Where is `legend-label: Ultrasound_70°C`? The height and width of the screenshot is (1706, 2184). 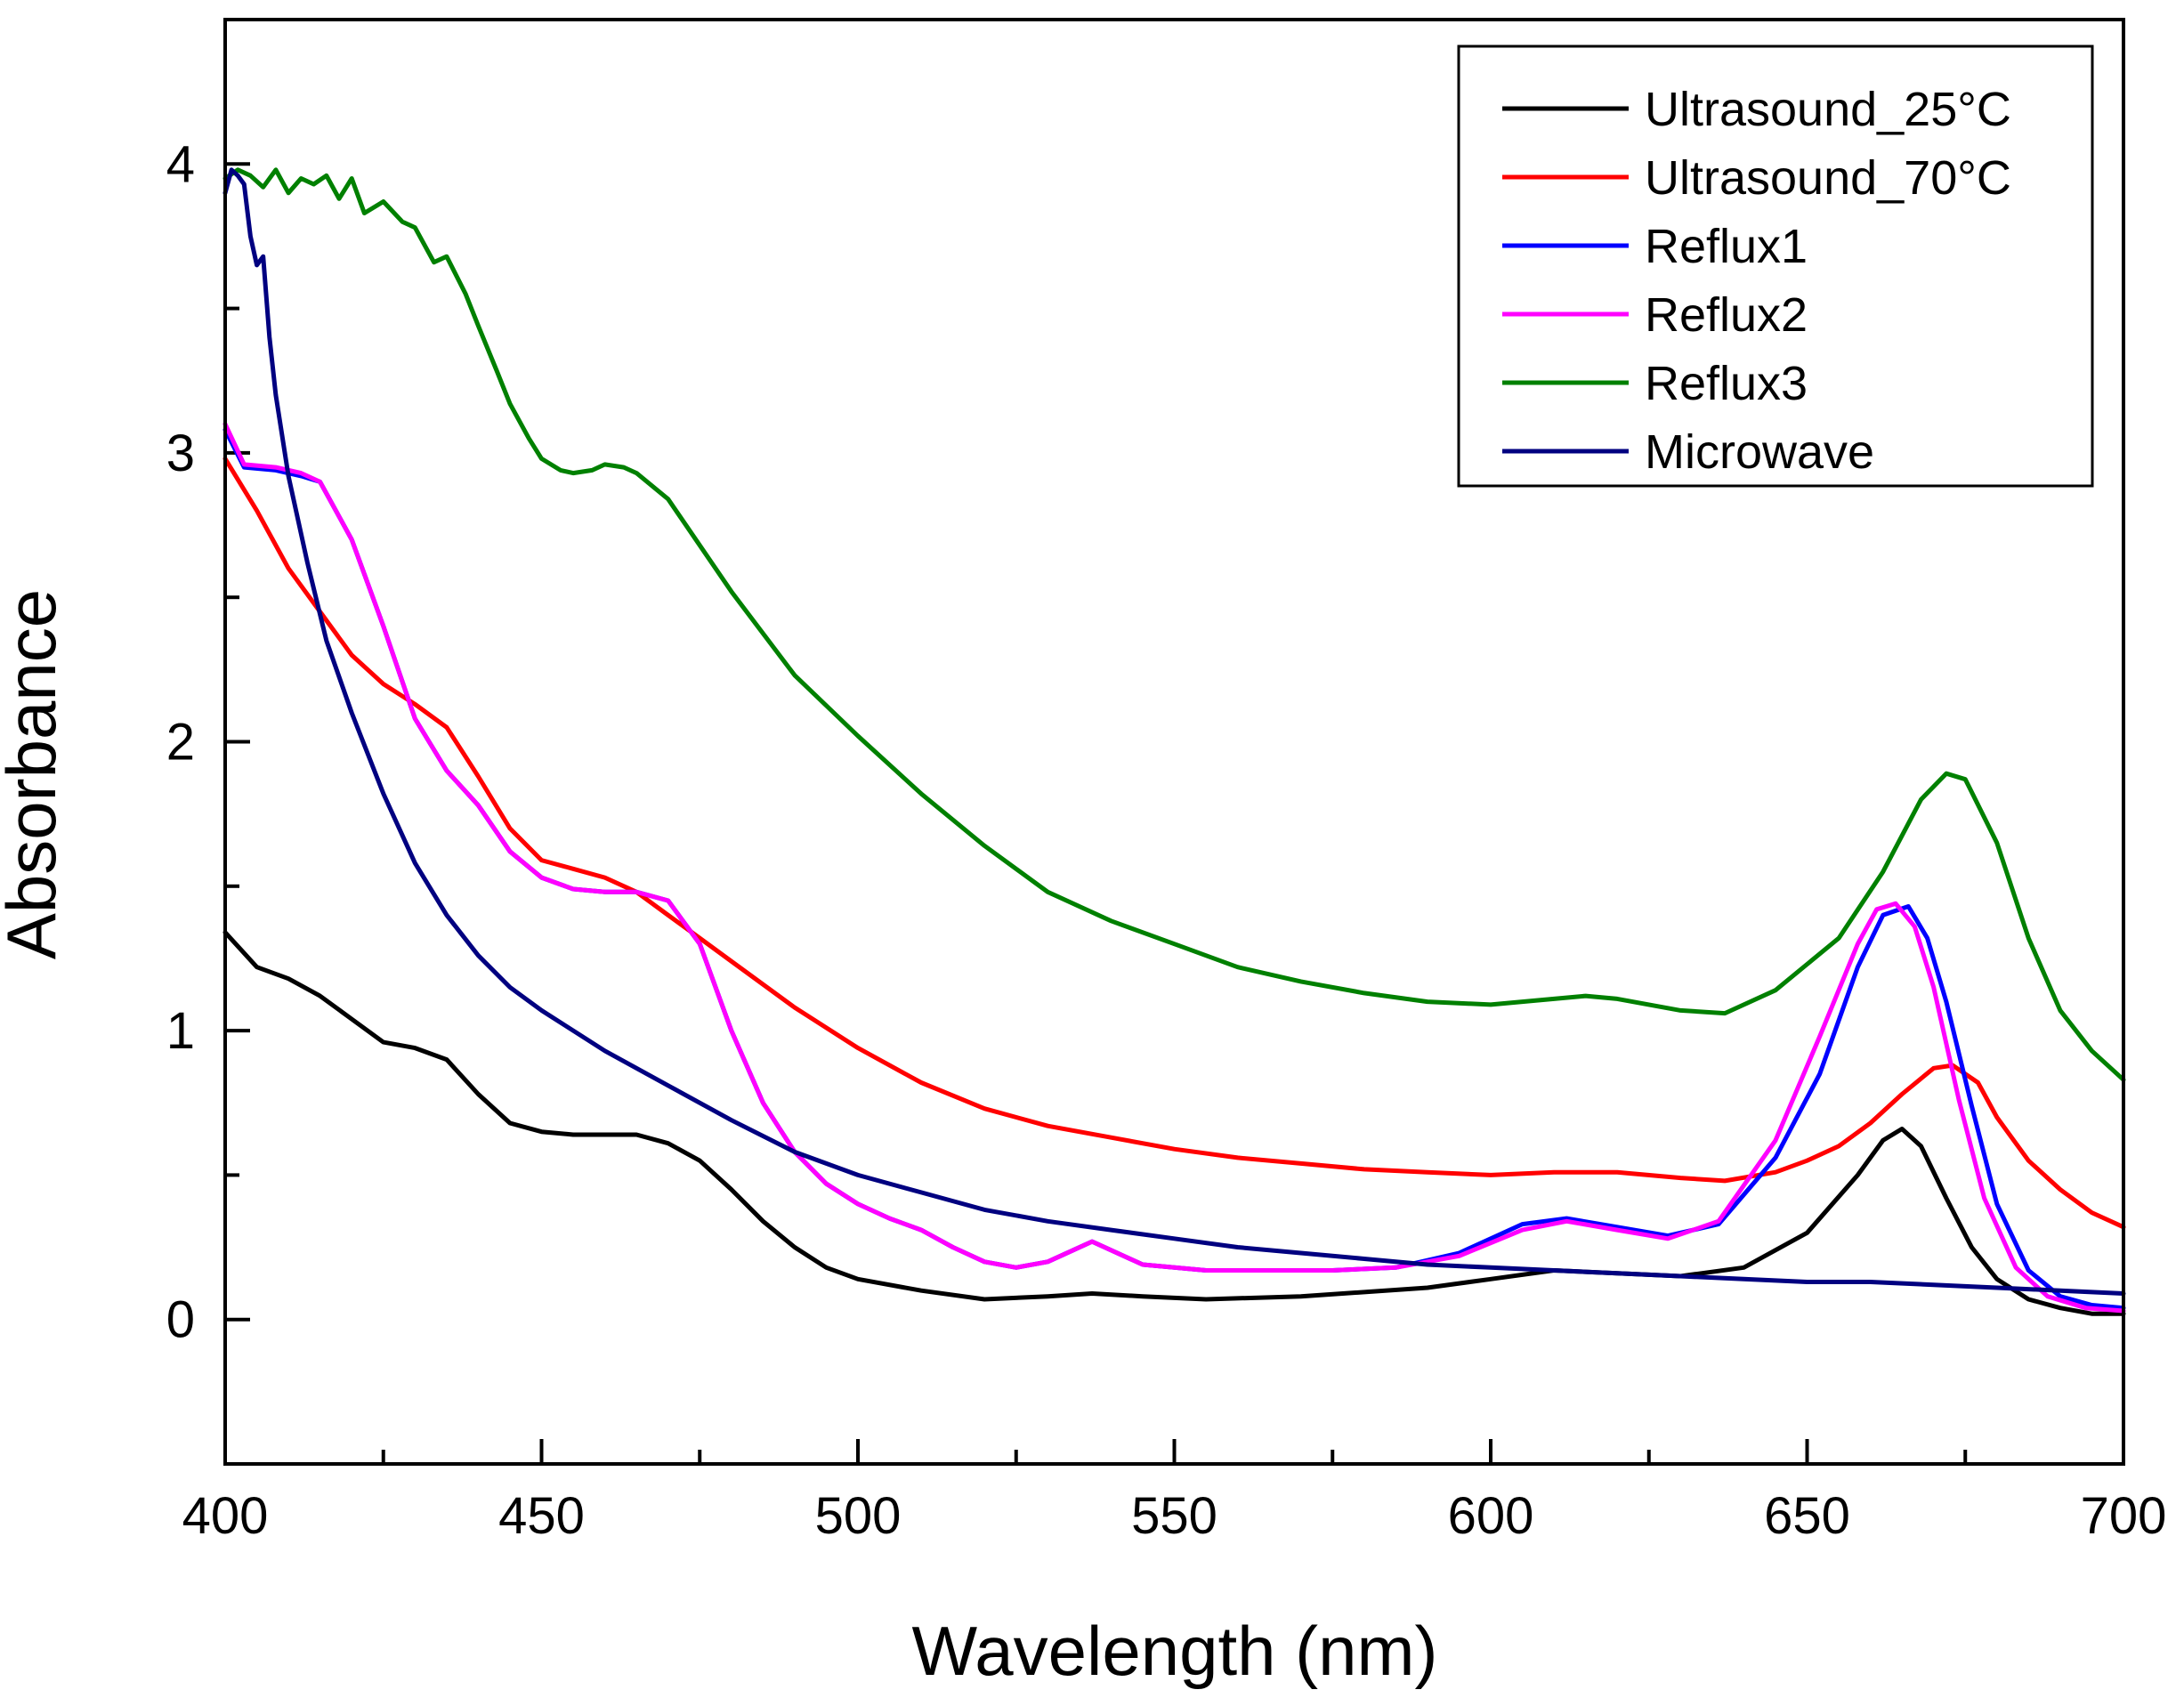 legend-label: Ultrasound_70°C is located at coordinates (1828, 178).